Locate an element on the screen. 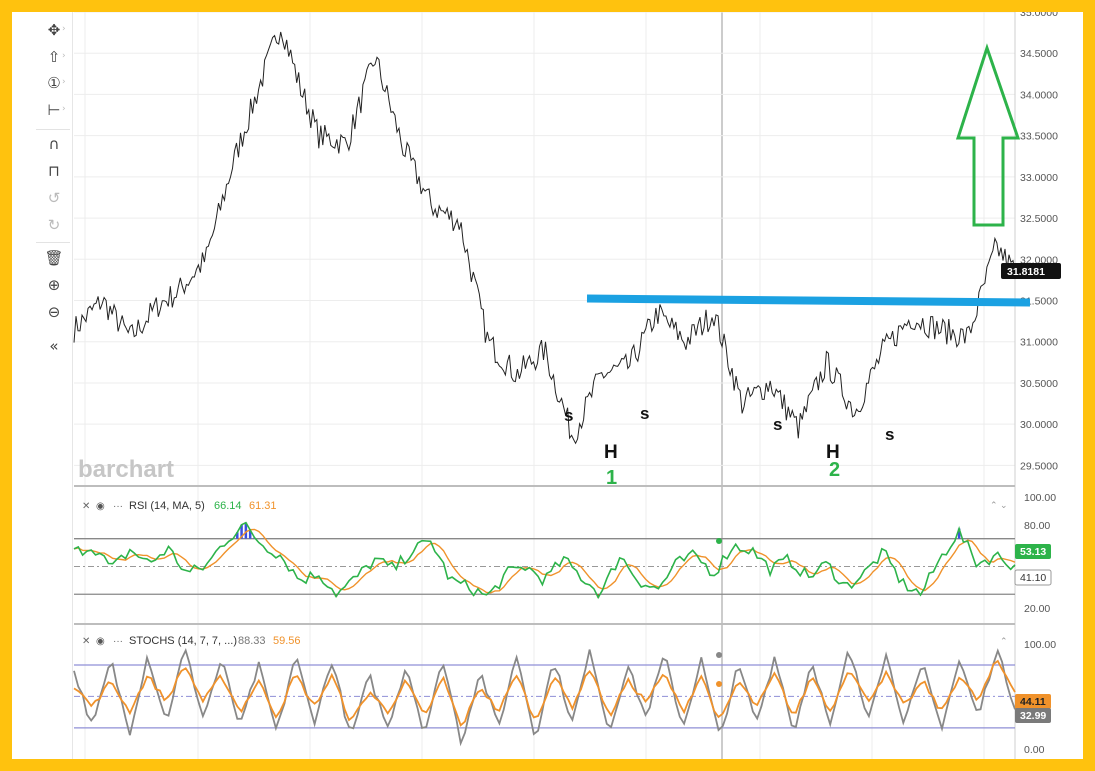  rsi-axis-tick-label: 100.00 is located at coordinates (1040, 498).